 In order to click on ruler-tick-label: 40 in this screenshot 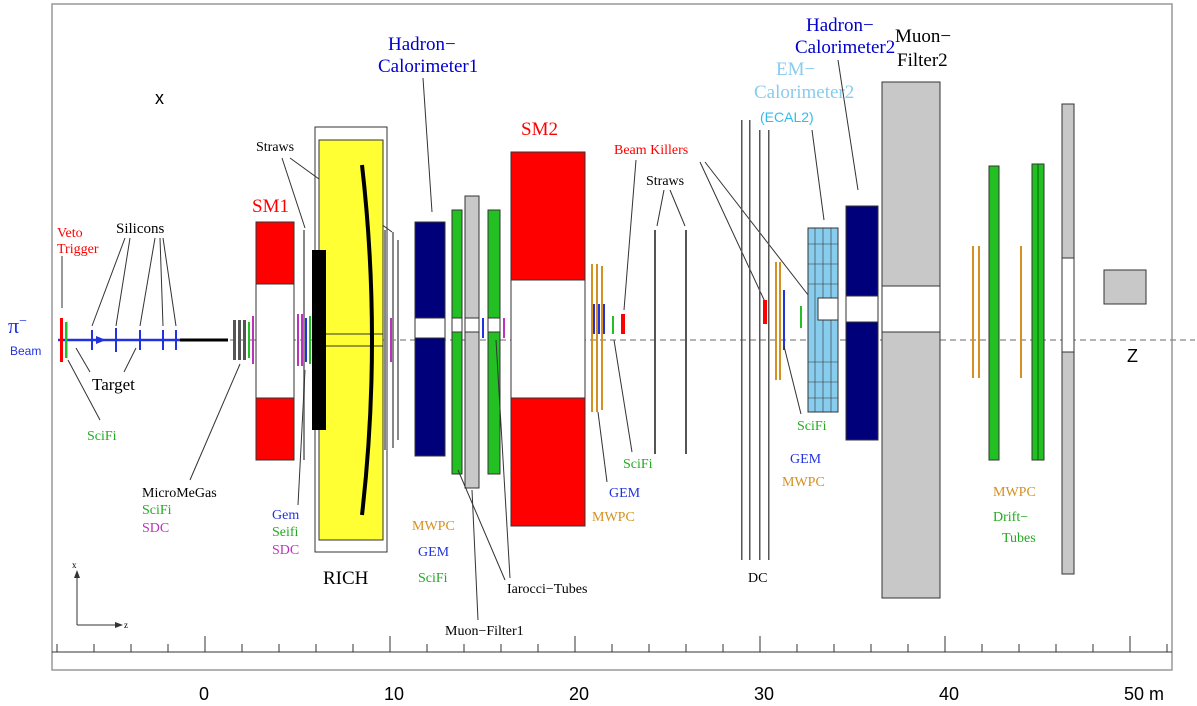, I will do `click(949, 694)`.